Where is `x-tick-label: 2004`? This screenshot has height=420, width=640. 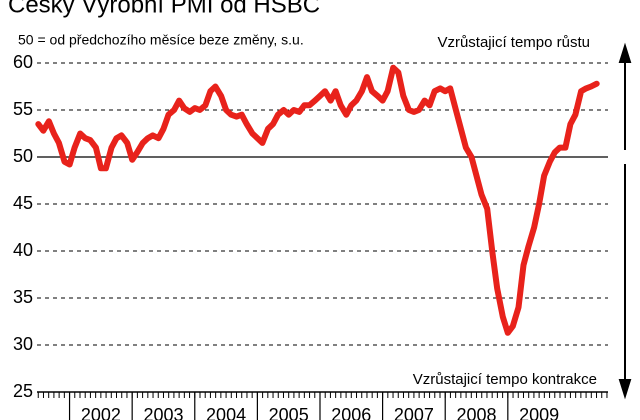 x-tick-label: 2004 is located at coordinates (226, 412).